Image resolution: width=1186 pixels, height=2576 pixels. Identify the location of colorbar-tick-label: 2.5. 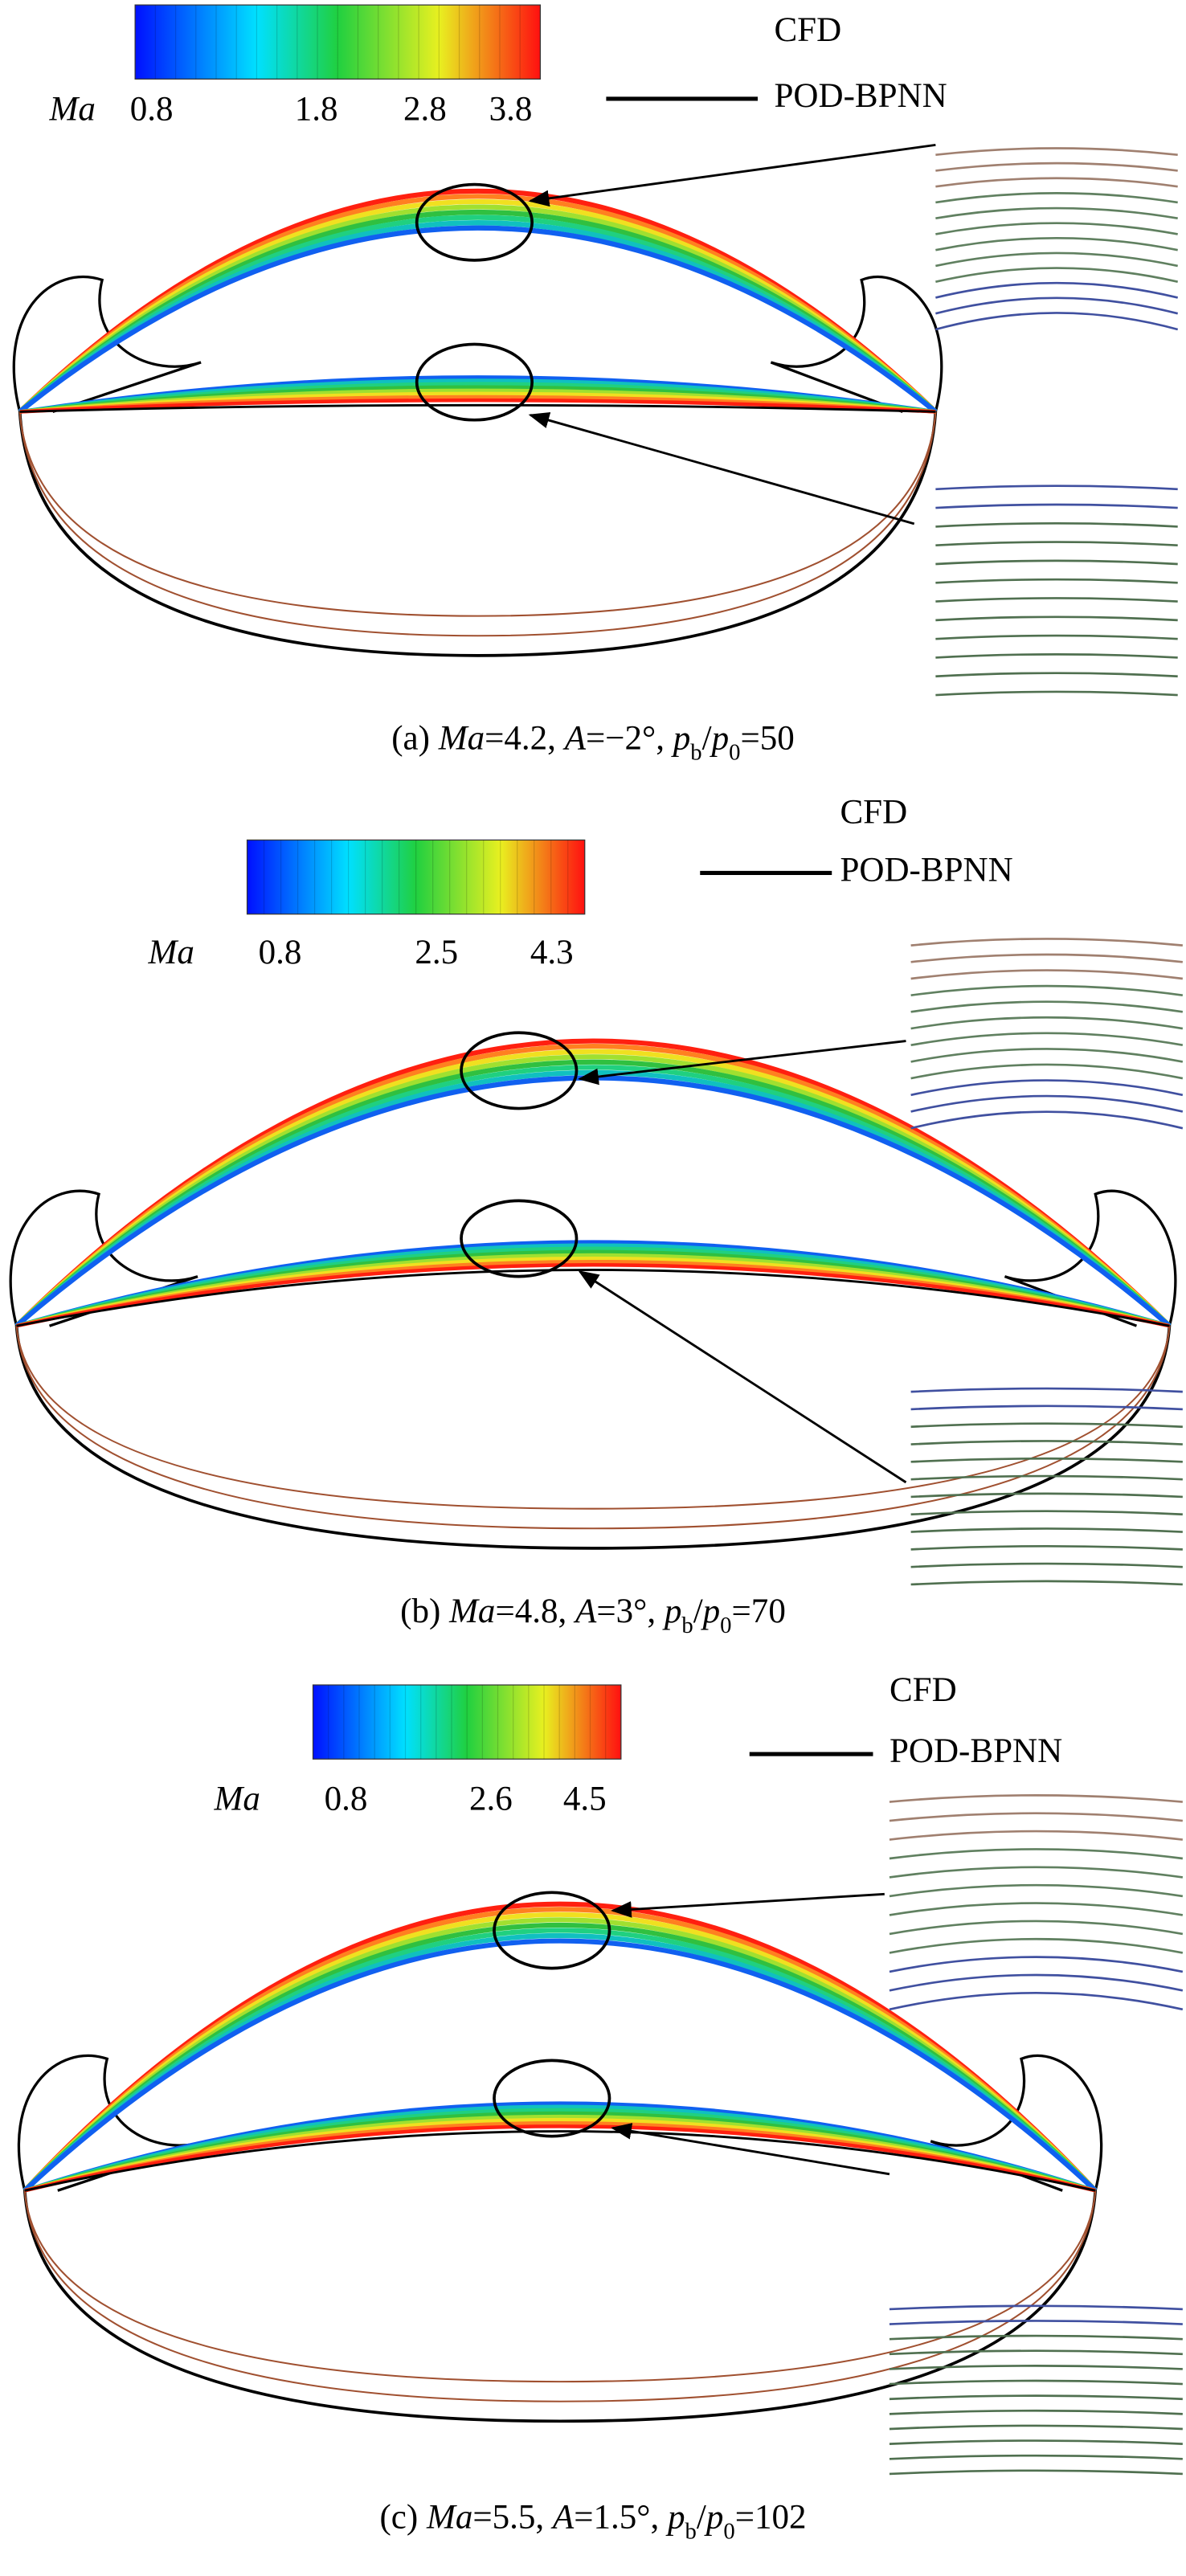
(436, 953).